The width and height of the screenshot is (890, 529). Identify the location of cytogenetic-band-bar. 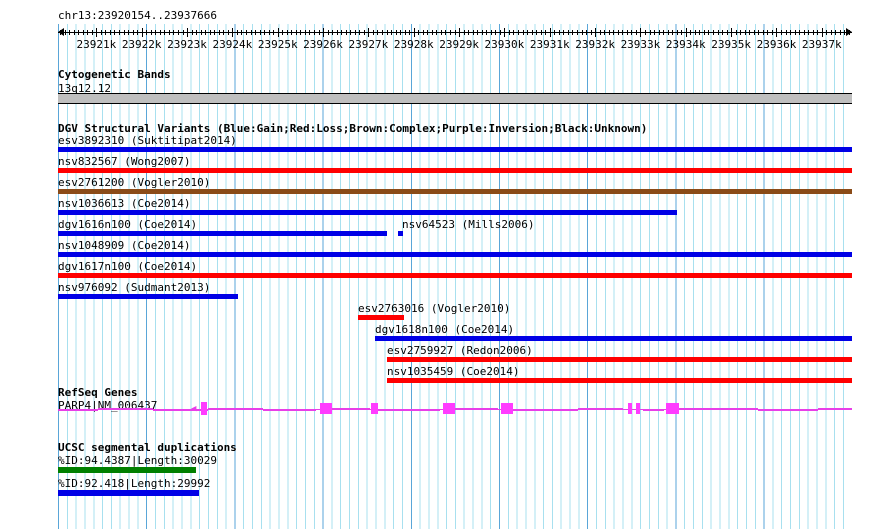
(455, 98).